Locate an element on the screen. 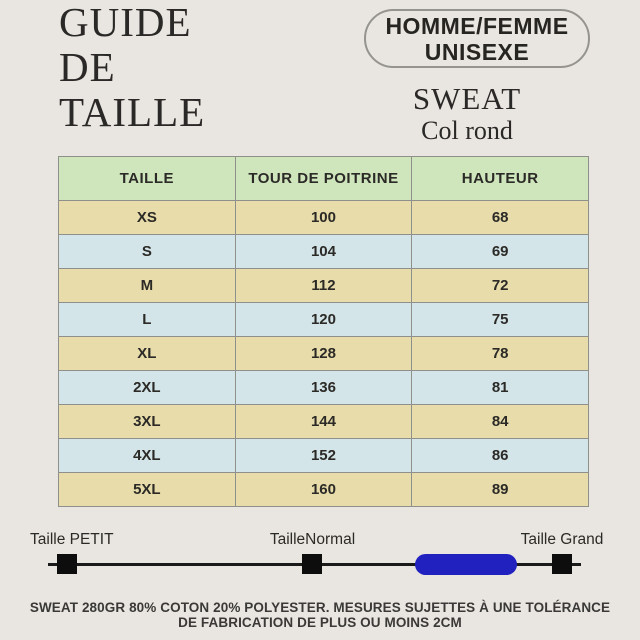  column-header-hauteur: HAUTEUR is located at coordinates (500, 178).